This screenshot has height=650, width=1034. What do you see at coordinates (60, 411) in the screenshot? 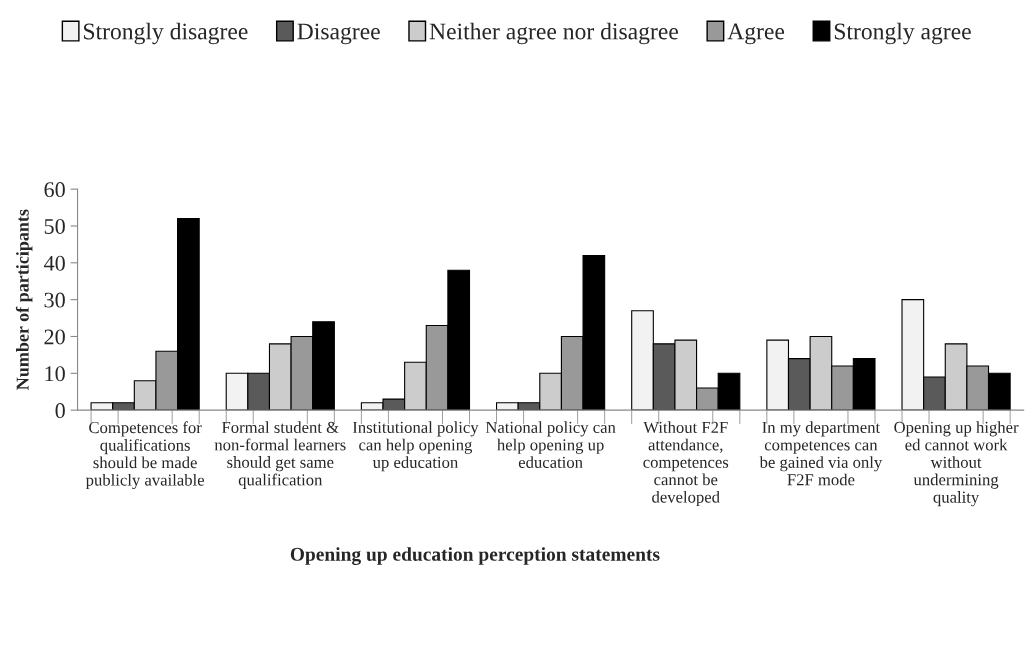
I see `y-tick-label: 0` at bounding box center [60, 411].